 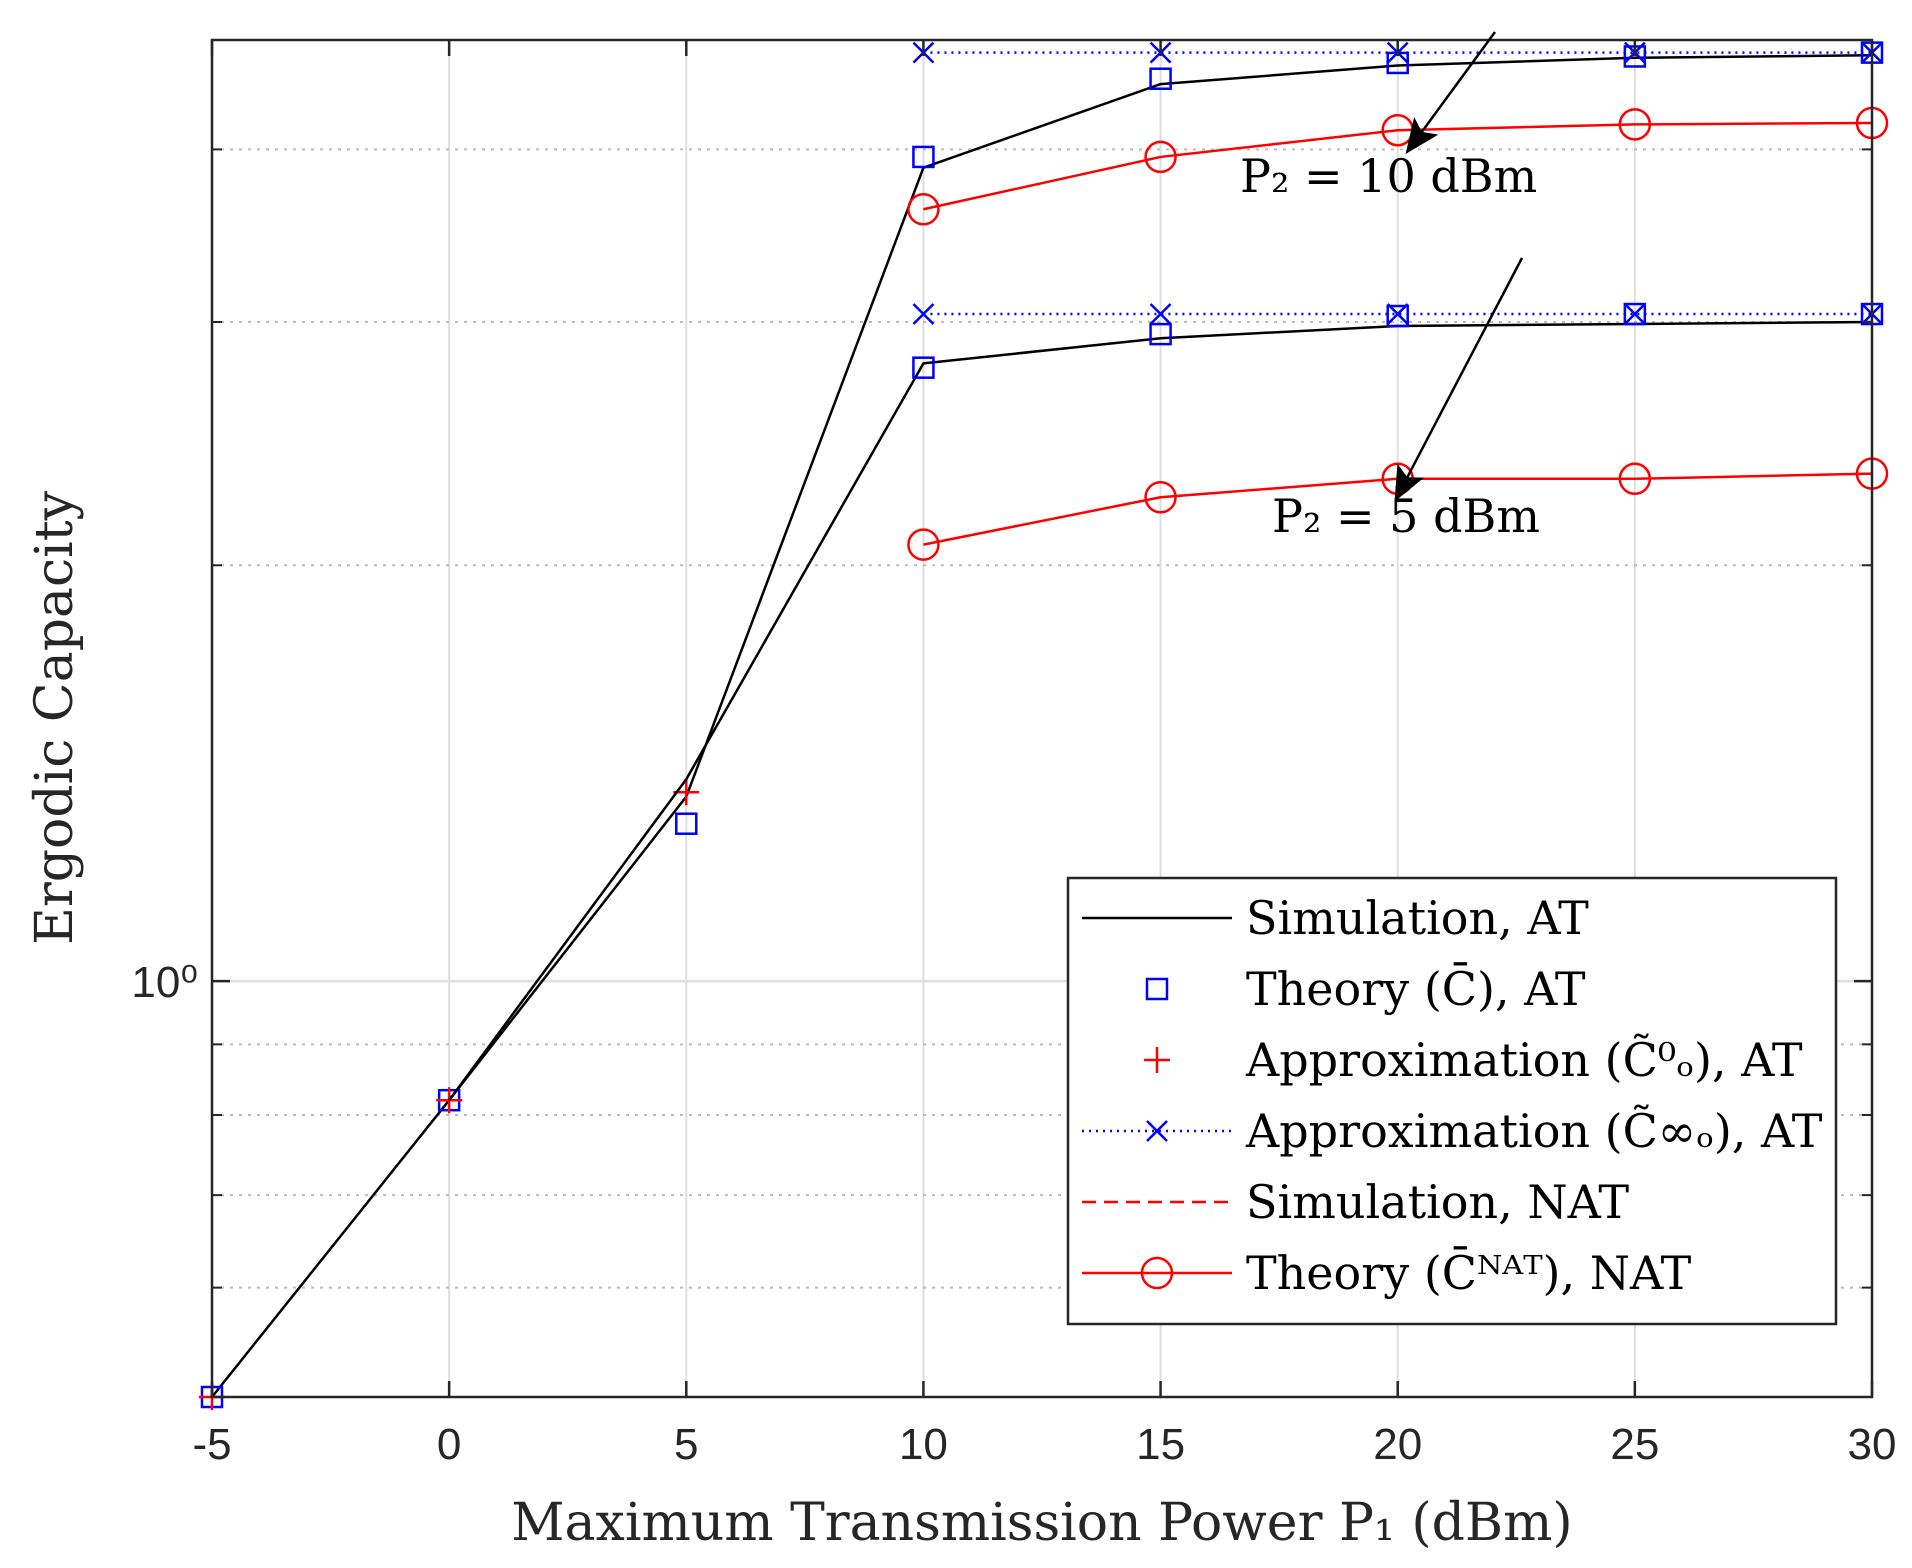 I want to click on legend-entry-1: Theory (C̄), AT, so click(x=1365, y=988).